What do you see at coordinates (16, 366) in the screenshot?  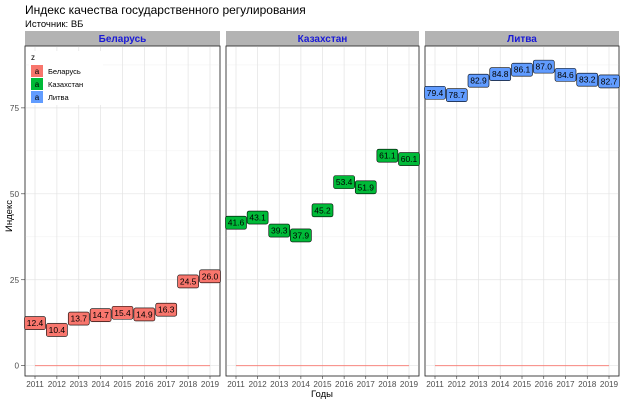 I see `y-tick-label: 0` at bounding box center [16, 366].